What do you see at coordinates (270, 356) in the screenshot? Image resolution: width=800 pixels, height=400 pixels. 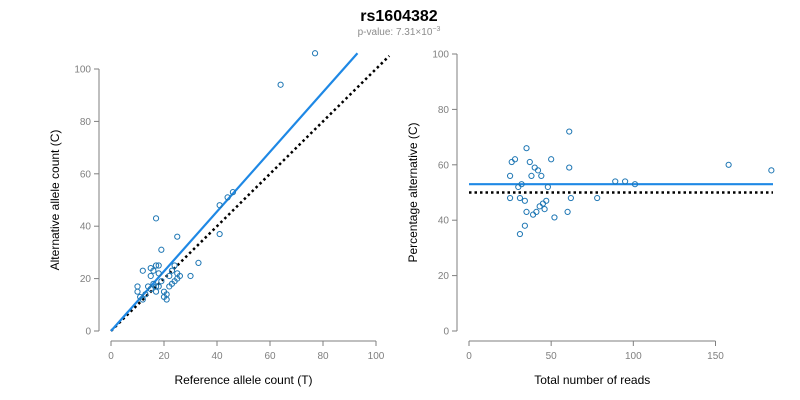 I see `left-x-tick-label: 60` at bounding box center [270, 356].